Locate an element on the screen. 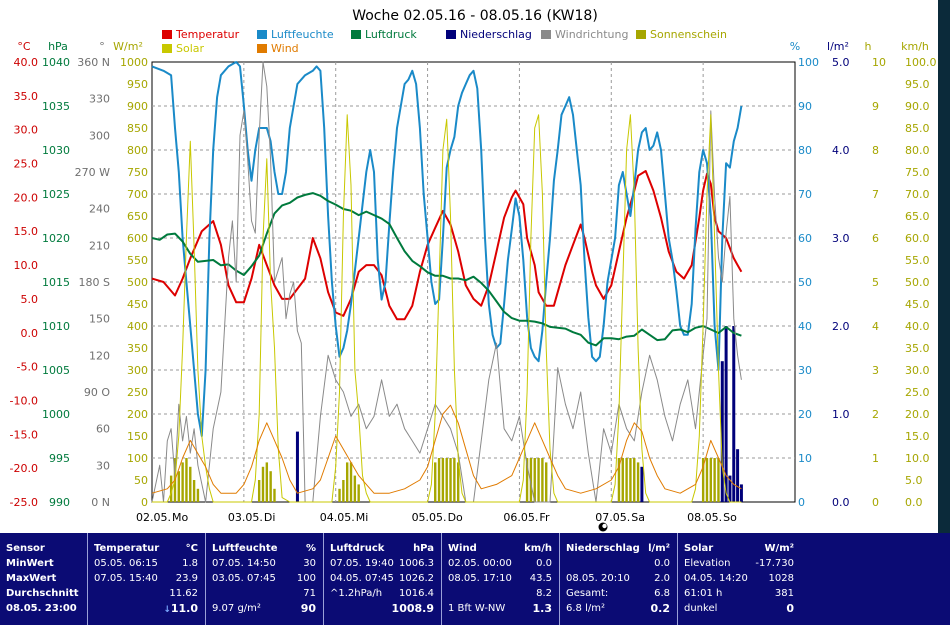 This screenshot has width=950, height=625. axis-tick-pressure: 995 is located at coordinates (59, 458).